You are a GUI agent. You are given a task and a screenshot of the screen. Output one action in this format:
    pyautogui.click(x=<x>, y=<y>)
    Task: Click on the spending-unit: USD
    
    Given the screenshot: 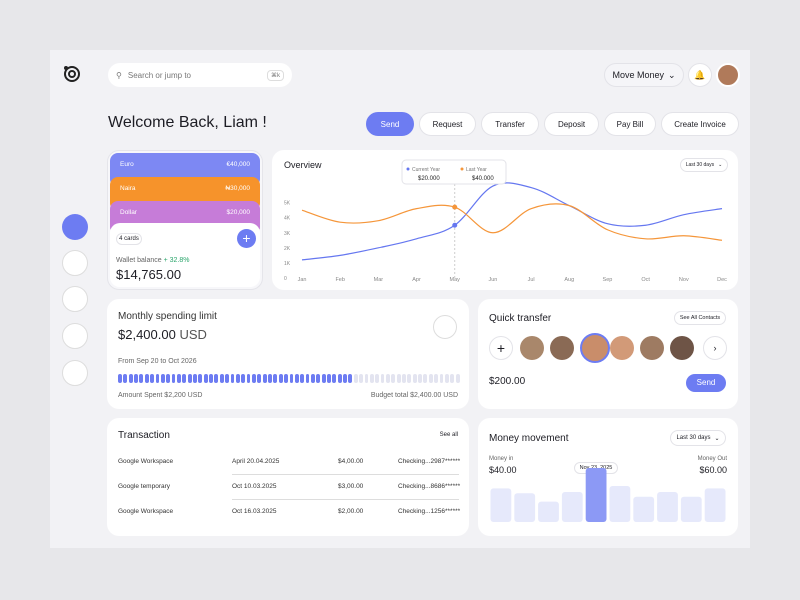 What is the action you would take?
    pyautogui.click(x=193, y=334)
    